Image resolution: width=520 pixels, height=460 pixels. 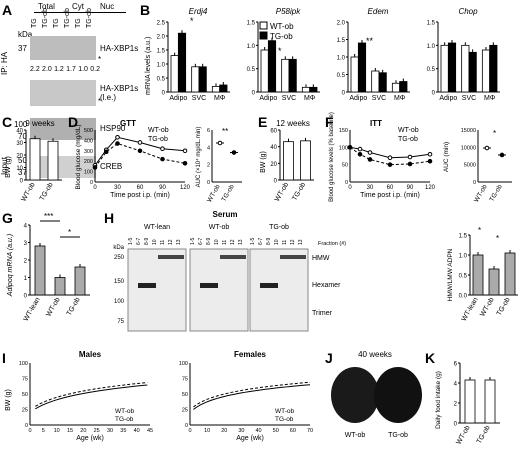 What do you see at coordinates (343, 148) in the screenshot?
I see `f-ytick-label: 100` at bounding box center [343, 148].